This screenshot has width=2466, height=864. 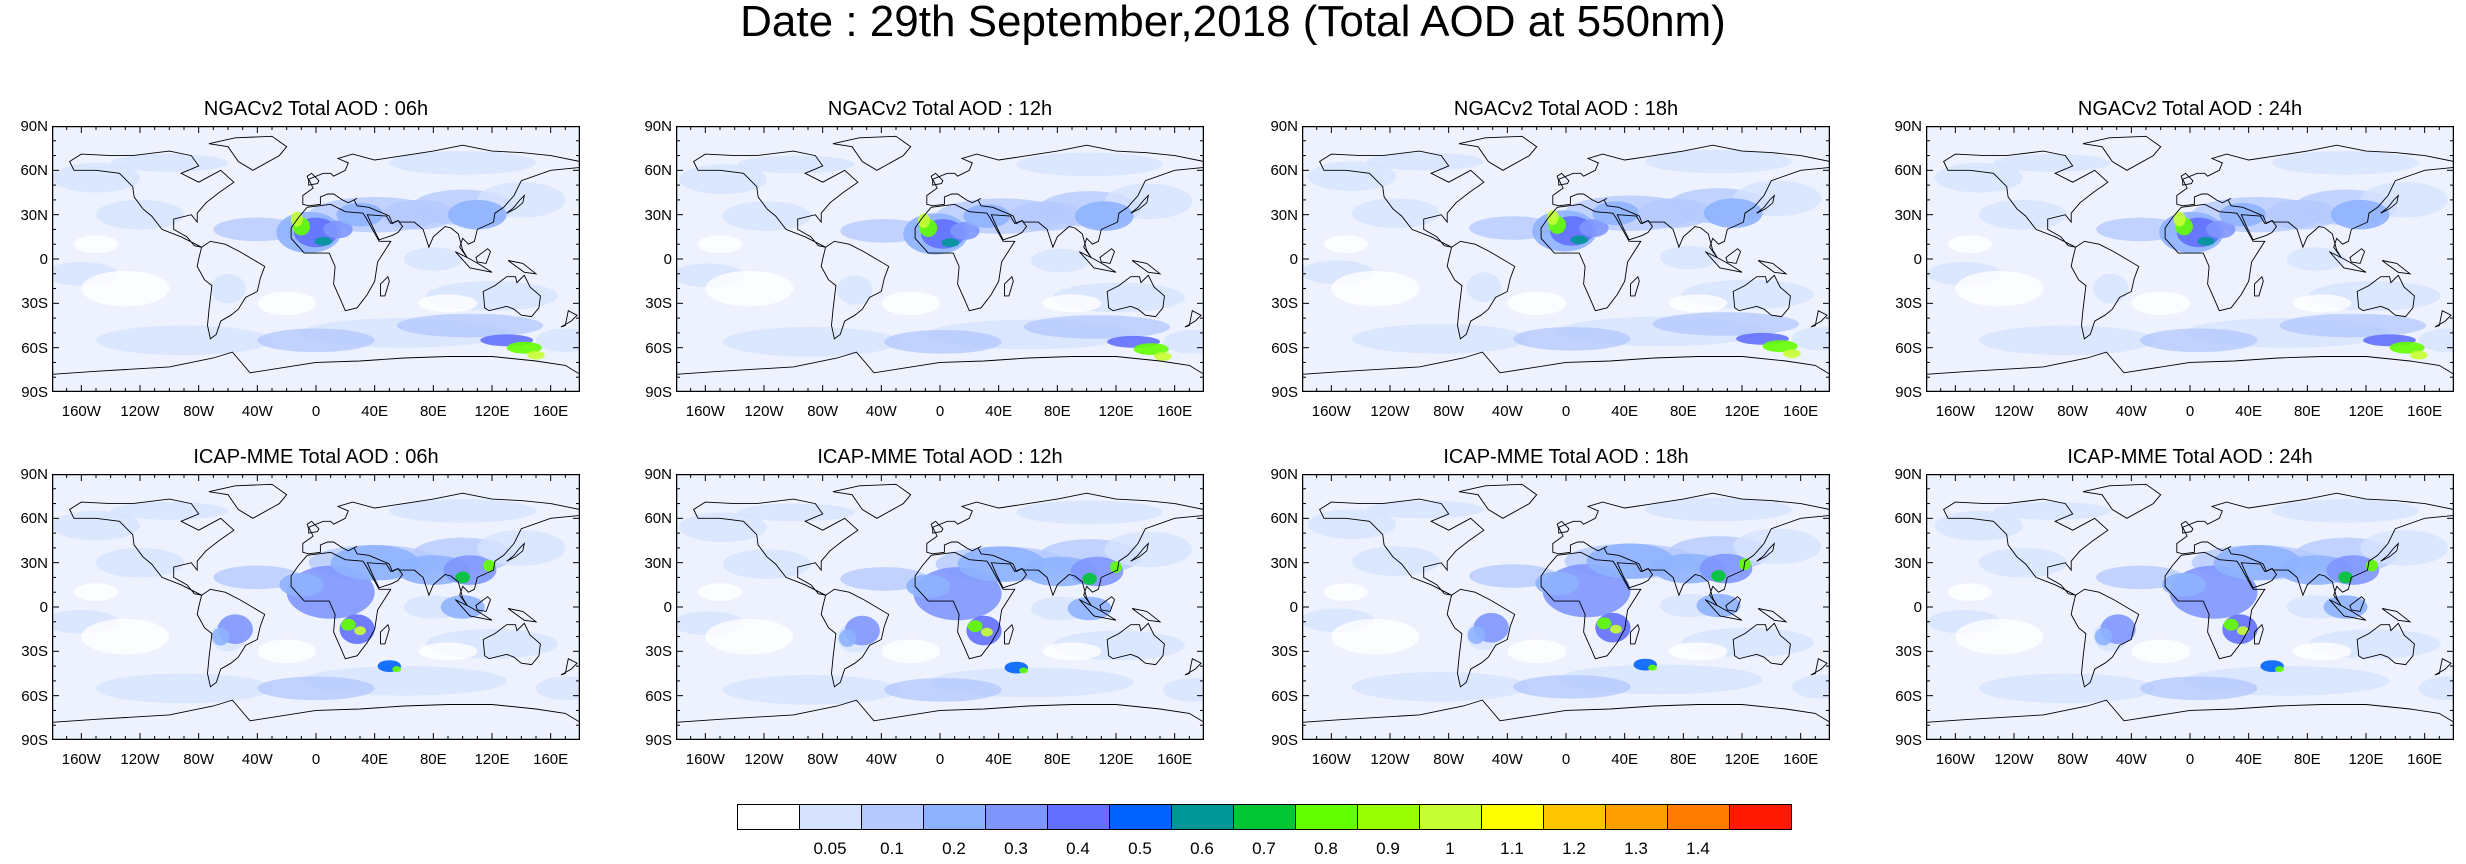 What do you see at coordinates (1908, 171) in the screenshot?
I see `lat-tick-label: 60N` at bounding box center [1908, 171].